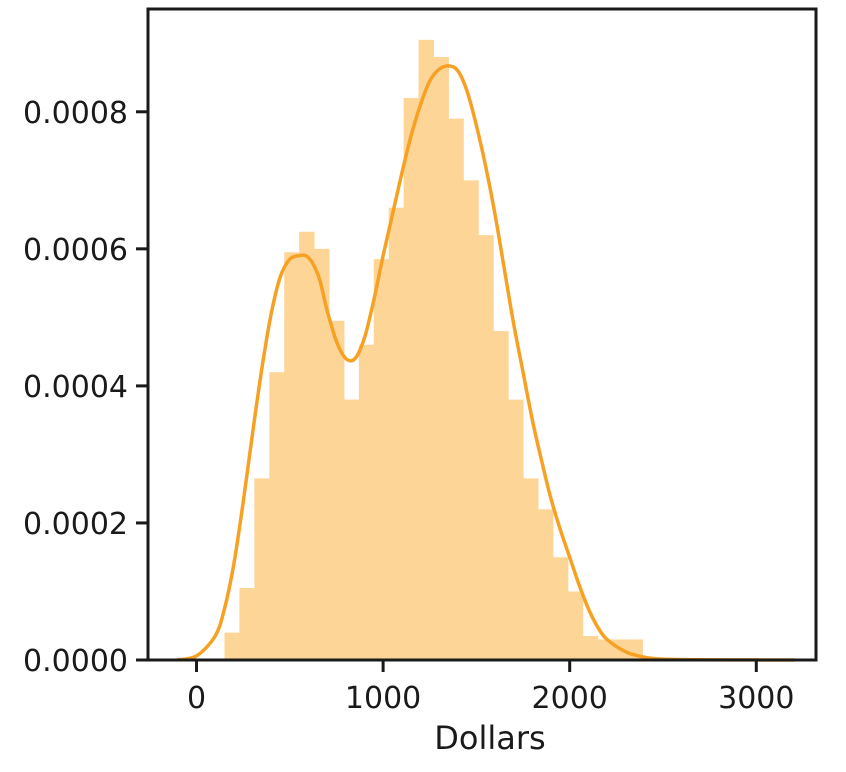  Describe the element at coordinates (196, 698) in the screenshot. I see `x-tick-label: 0` at that location.